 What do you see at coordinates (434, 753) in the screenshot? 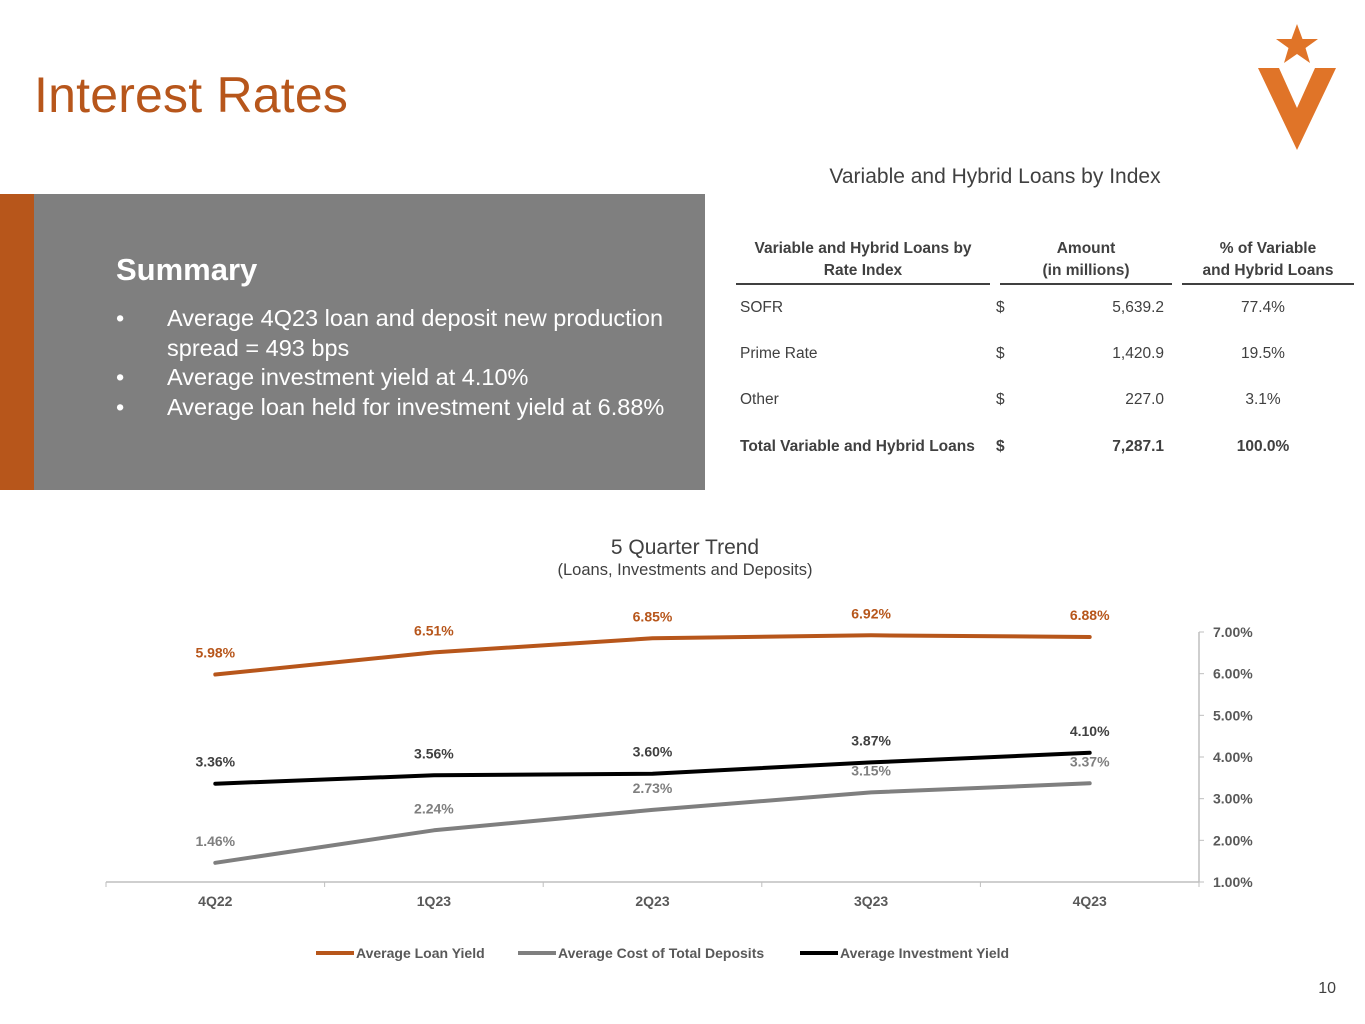
I see `data-label: 3.56%` at bounding box center [434, 753].